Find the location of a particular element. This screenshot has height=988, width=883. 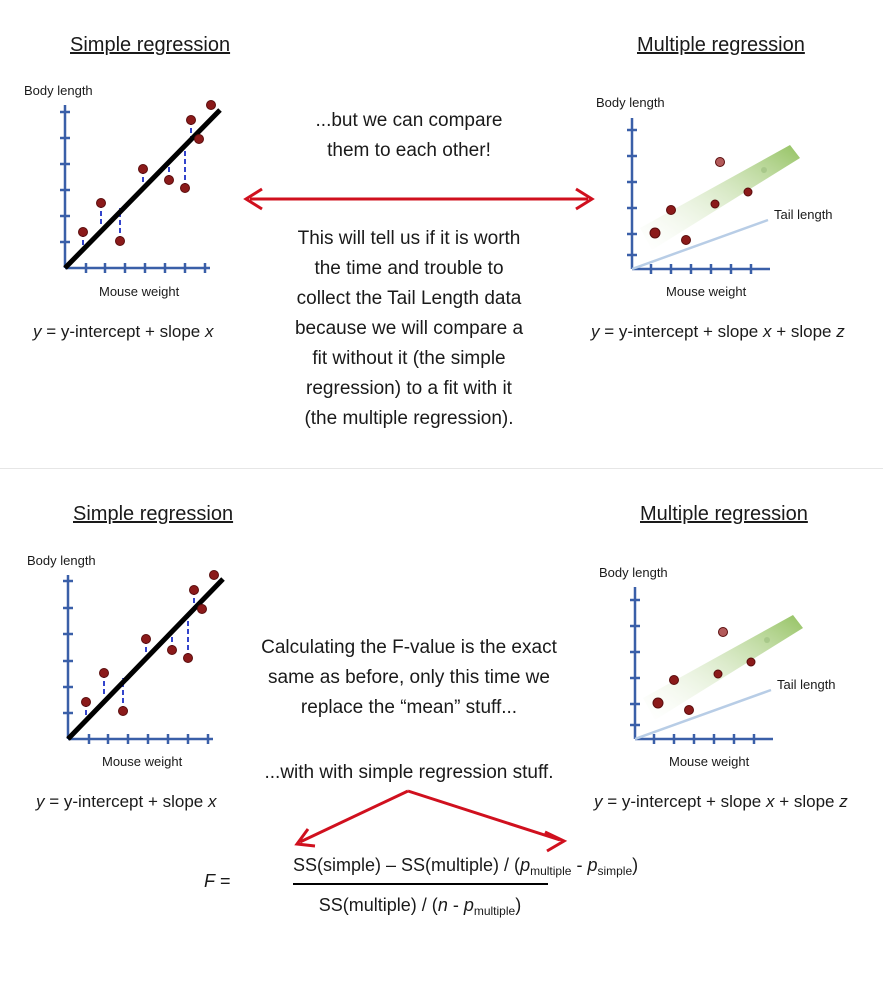

fraction-bar is located at coordinates (420, 884).